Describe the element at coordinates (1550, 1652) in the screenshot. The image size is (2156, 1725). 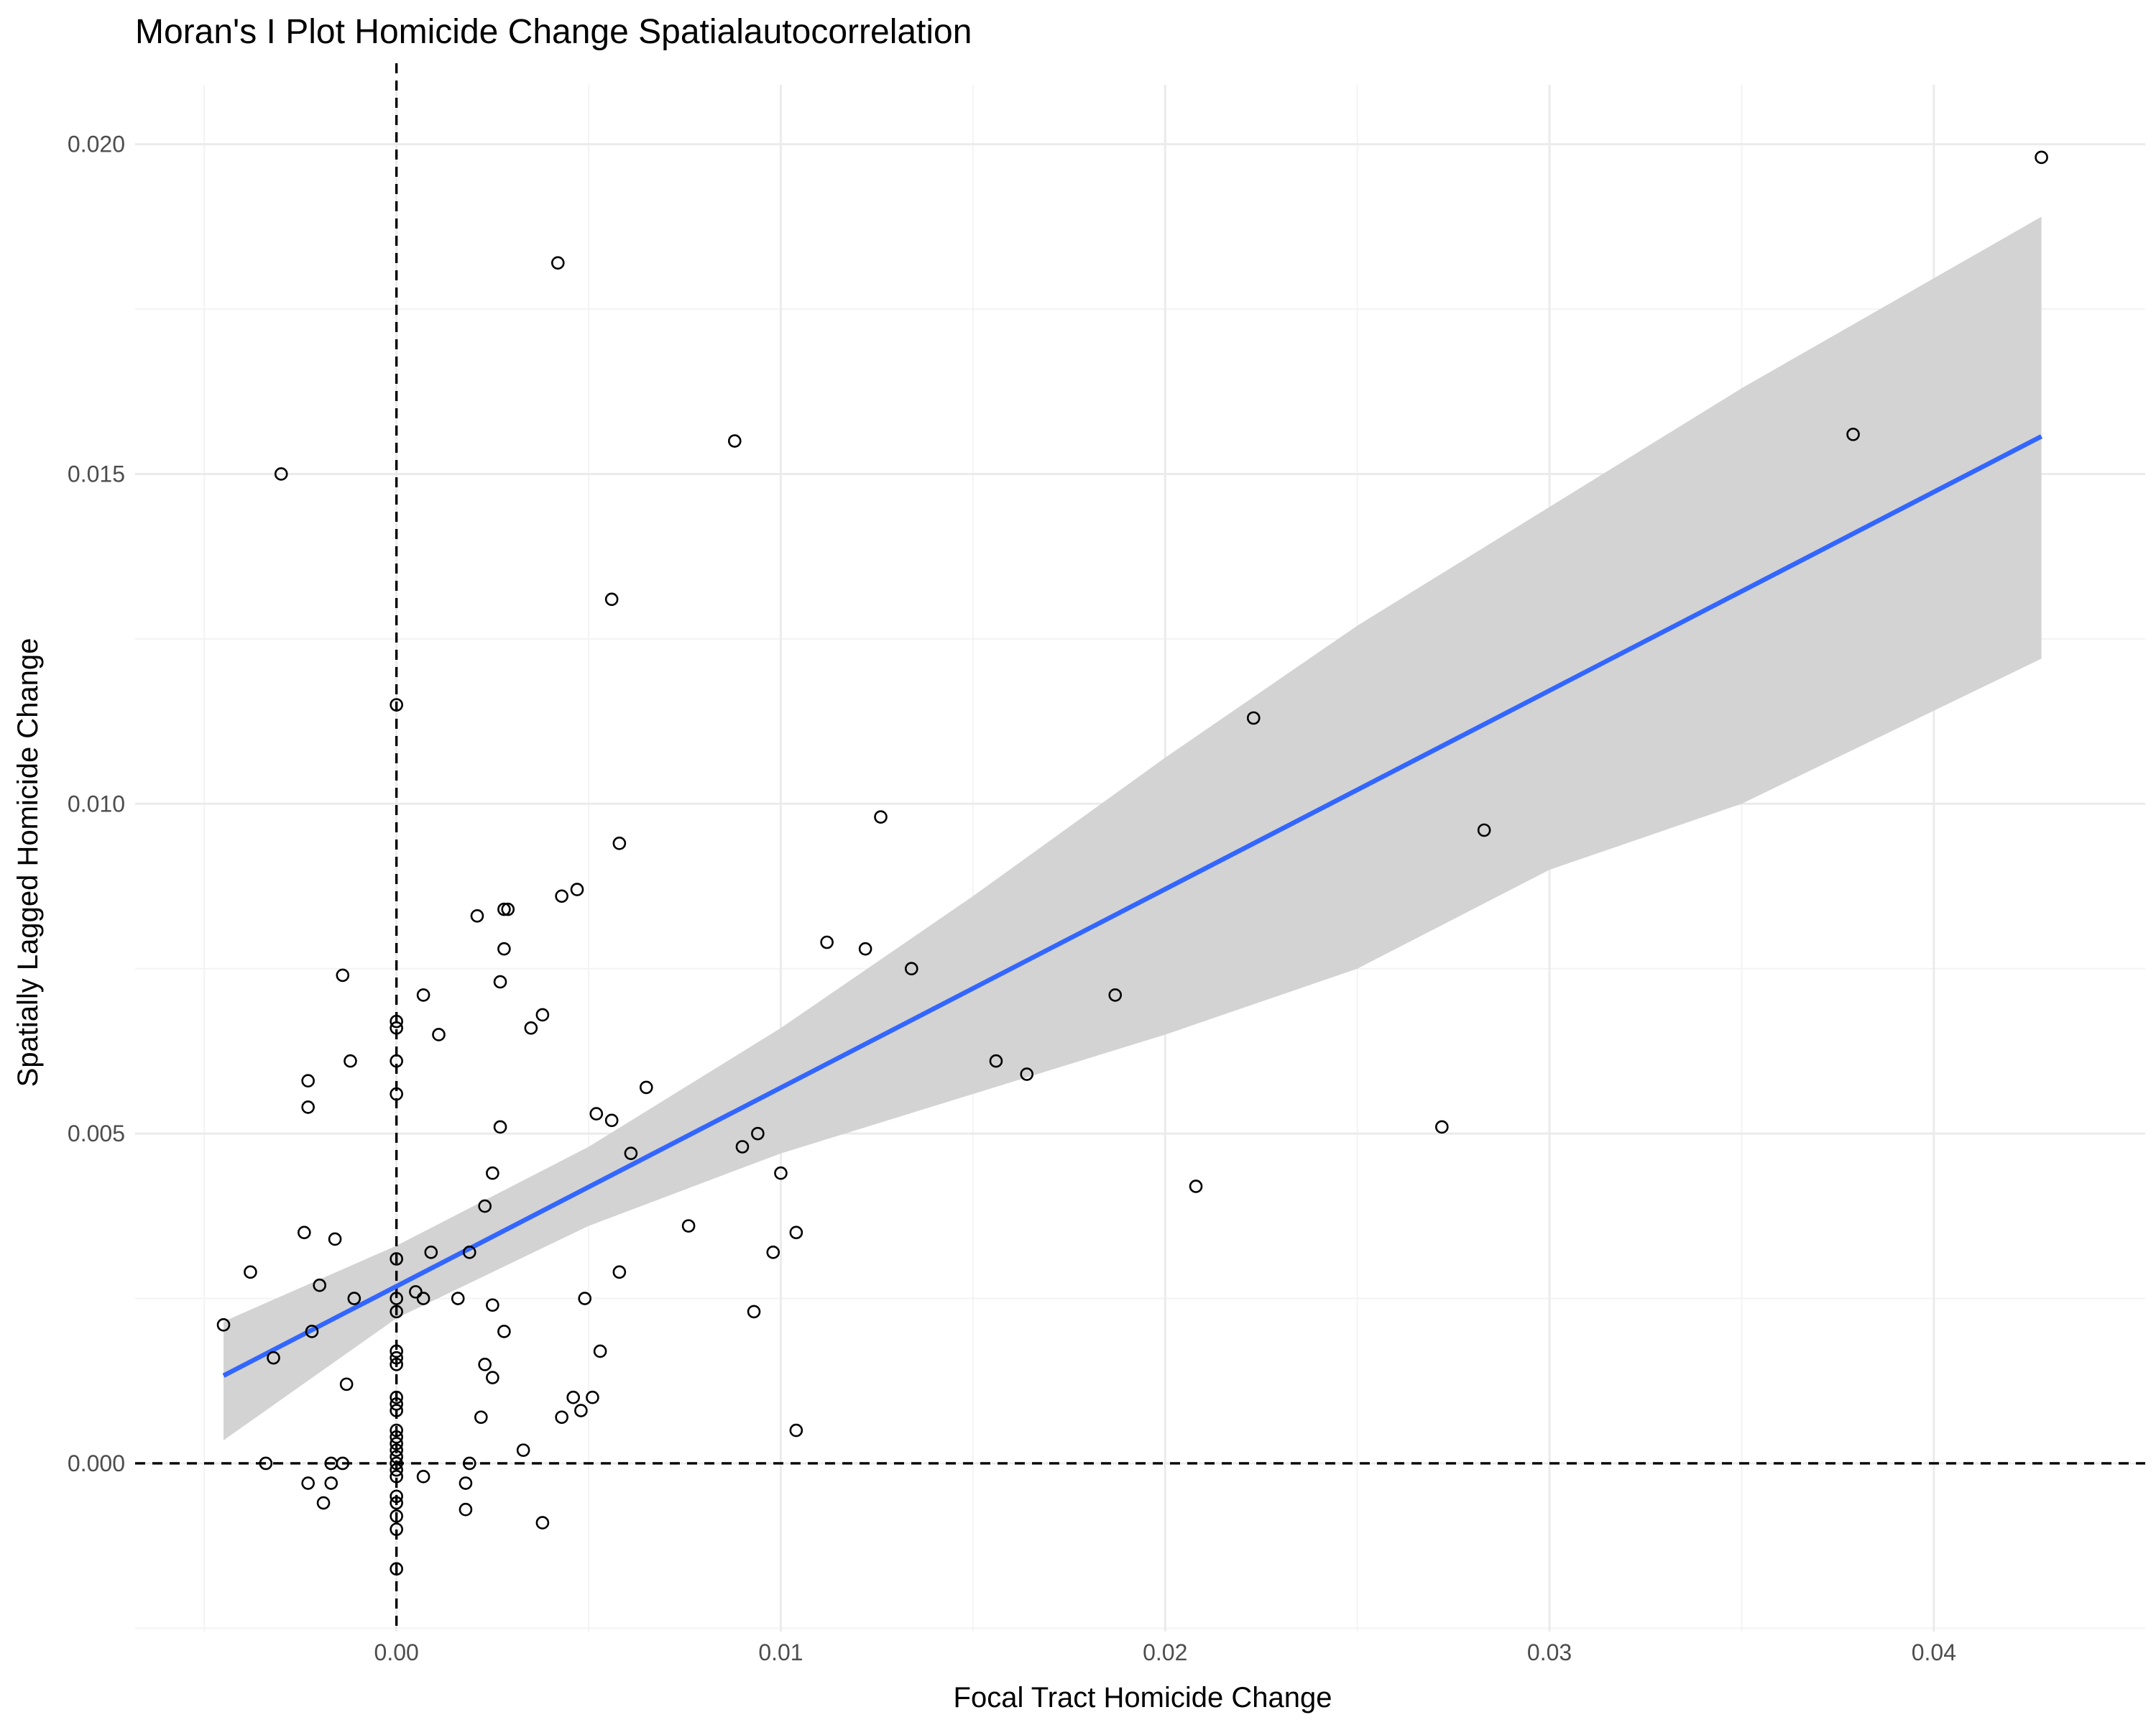
I see `x-tick-label: 0.03` at that location.